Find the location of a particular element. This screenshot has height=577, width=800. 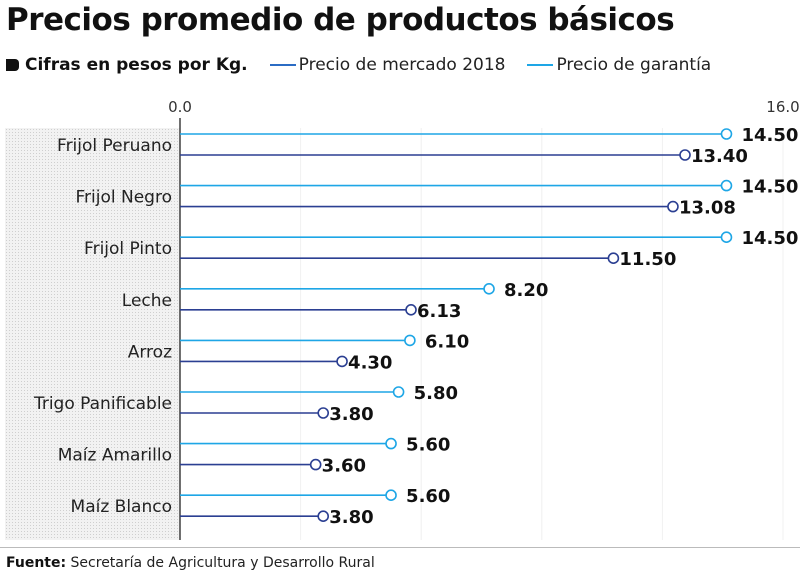

data-label: 6.10 is located at coordinates (447, 341).